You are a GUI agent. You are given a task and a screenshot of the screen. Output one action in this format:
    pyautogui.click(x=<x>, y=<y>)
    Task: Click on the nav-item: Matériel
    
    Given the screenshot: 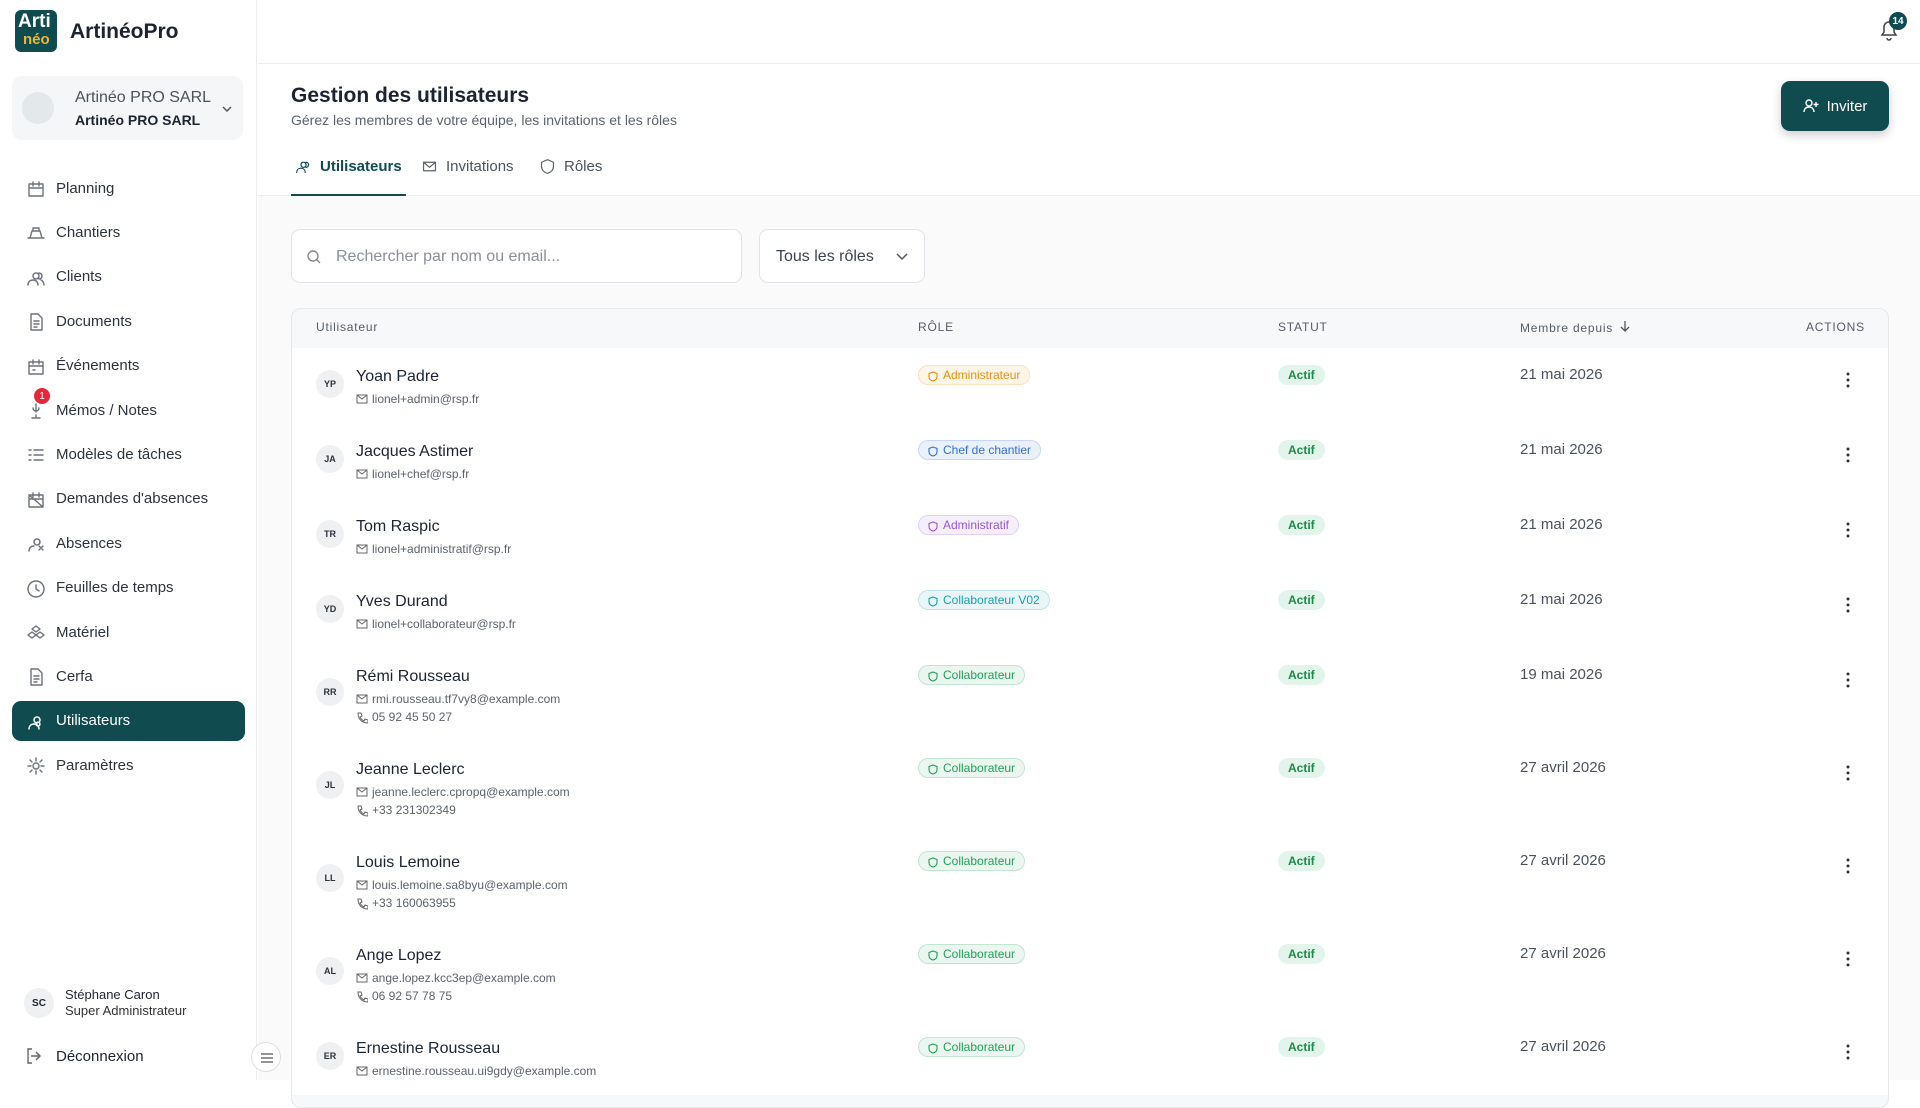 What is the action you would take?
    pyautogui.click(x=128, y=632)
    